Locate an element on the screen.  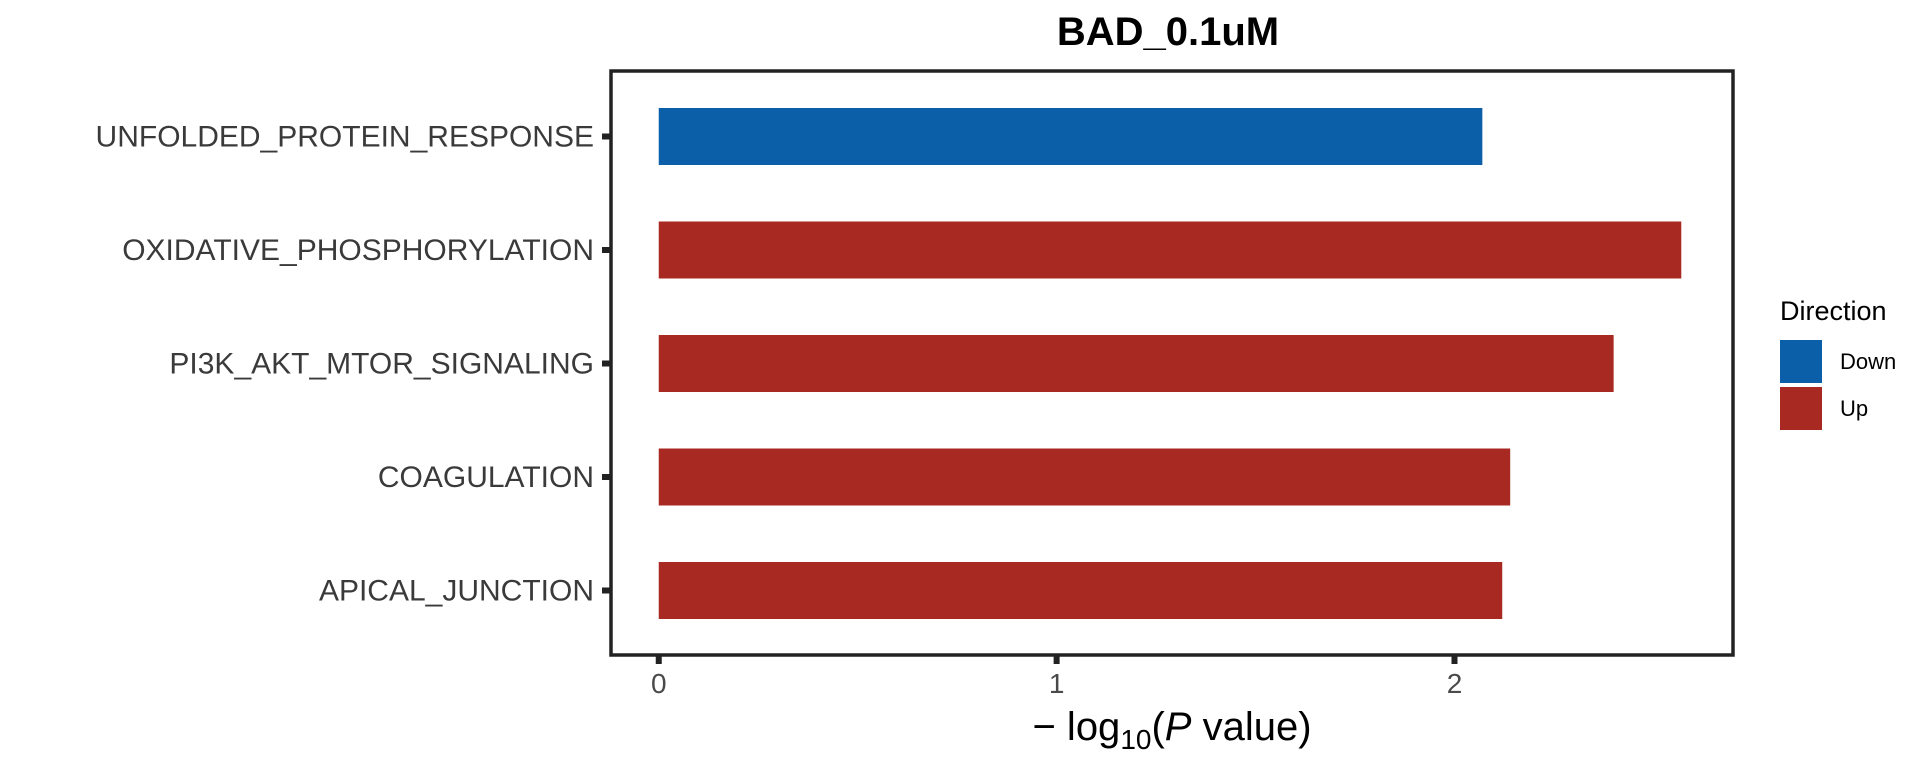
bar-oxidative-phosphorylation is located at coordinates (1170, 250).